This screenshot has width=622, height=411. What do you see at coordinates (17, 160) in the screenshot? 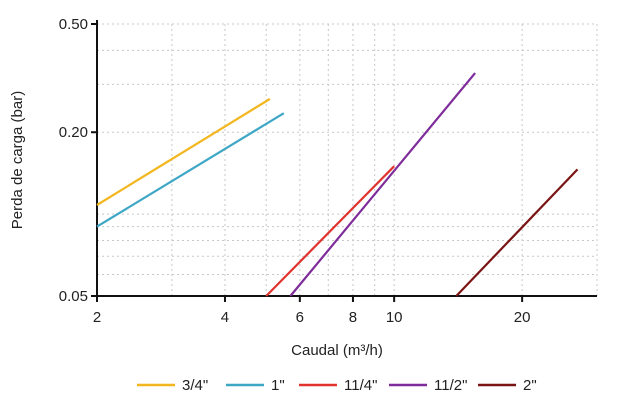
I see `y-axis-title: Perda de carga (bar)` at bounding box center [17, 160].